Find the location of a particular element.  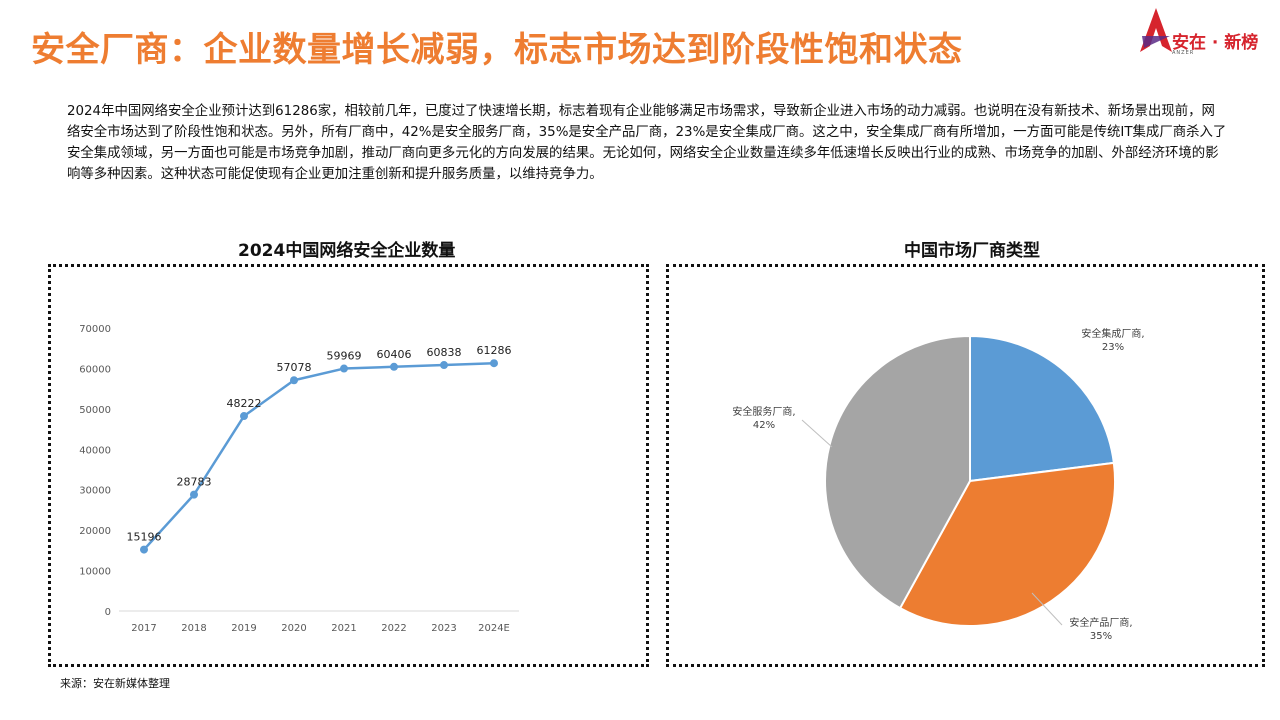

data-label: 15196 is located at coordinates (144, 537).